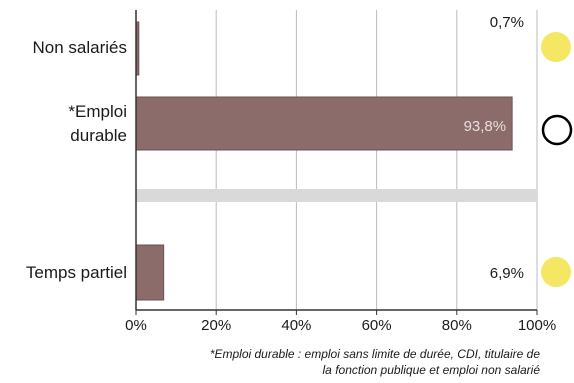  What do you see at coordinates (98, 135) in the screenshot?
I see `category-label: durable` at bounding box center [98, 135].